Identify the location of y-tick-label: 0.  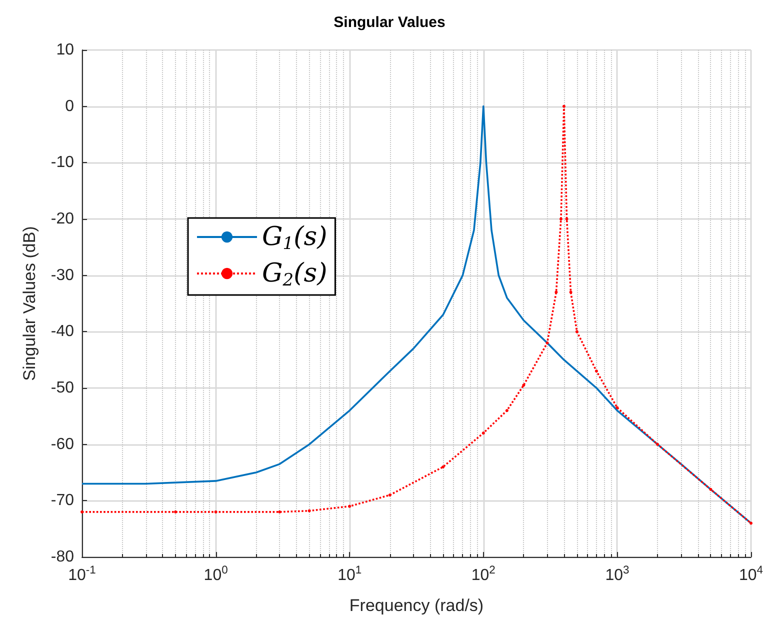
(69, 106).